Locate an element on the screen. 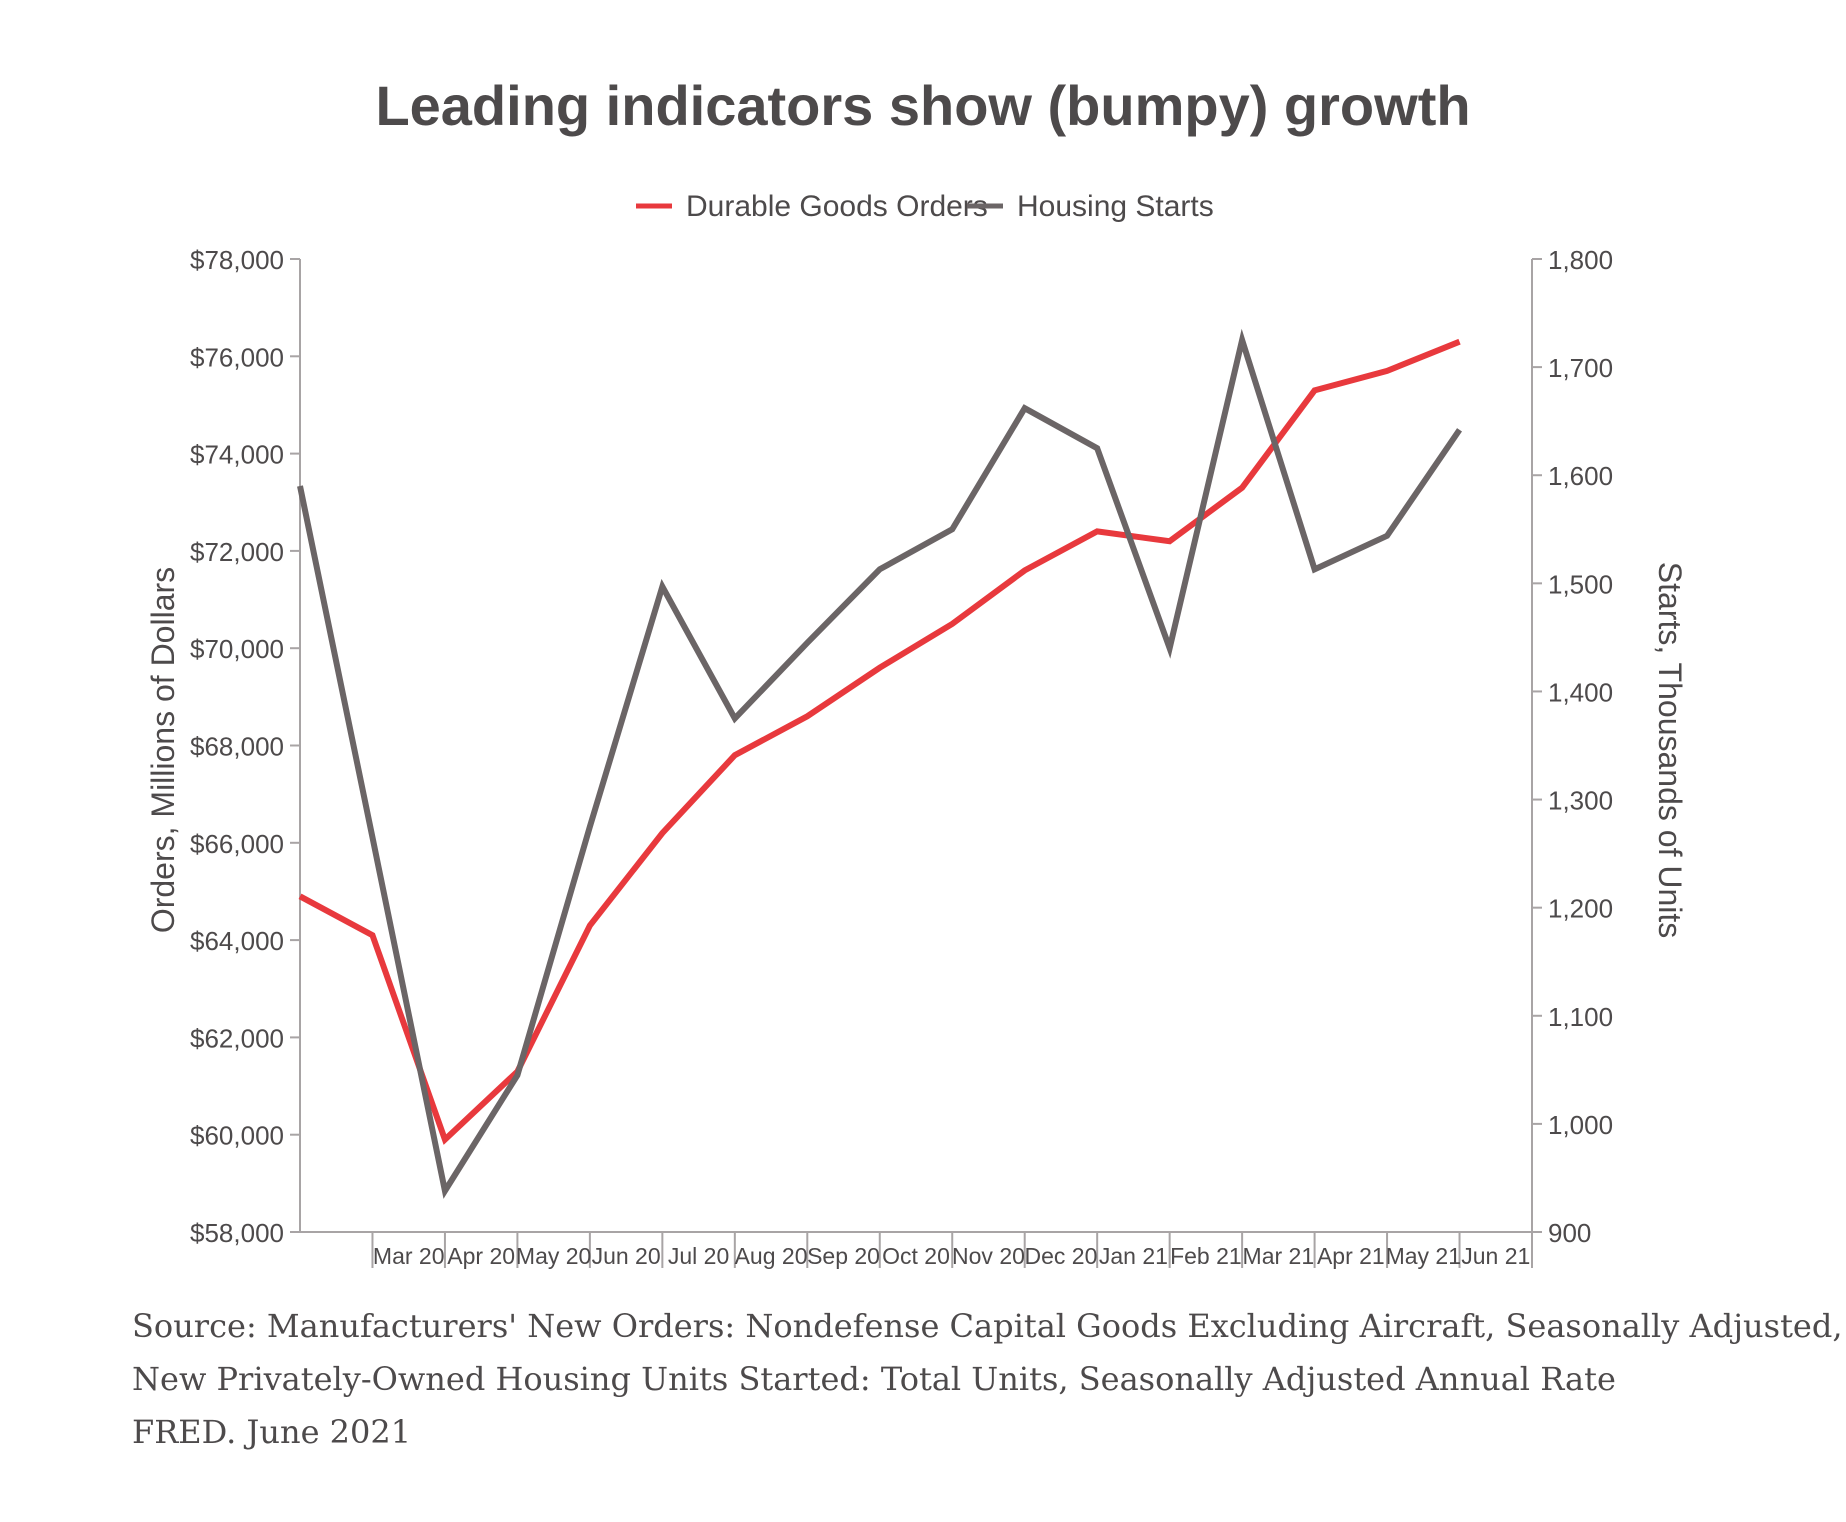 The width and height of the screenshot is (1846, 1522). source-line-3: FRED. June 2021 is located at coordinates (272, 1432).